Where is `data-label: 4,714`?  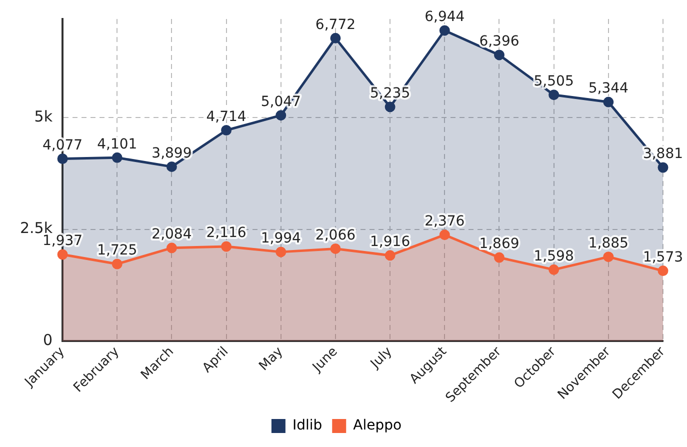
data-label: 4,714 is located at coordinates (226, 116).